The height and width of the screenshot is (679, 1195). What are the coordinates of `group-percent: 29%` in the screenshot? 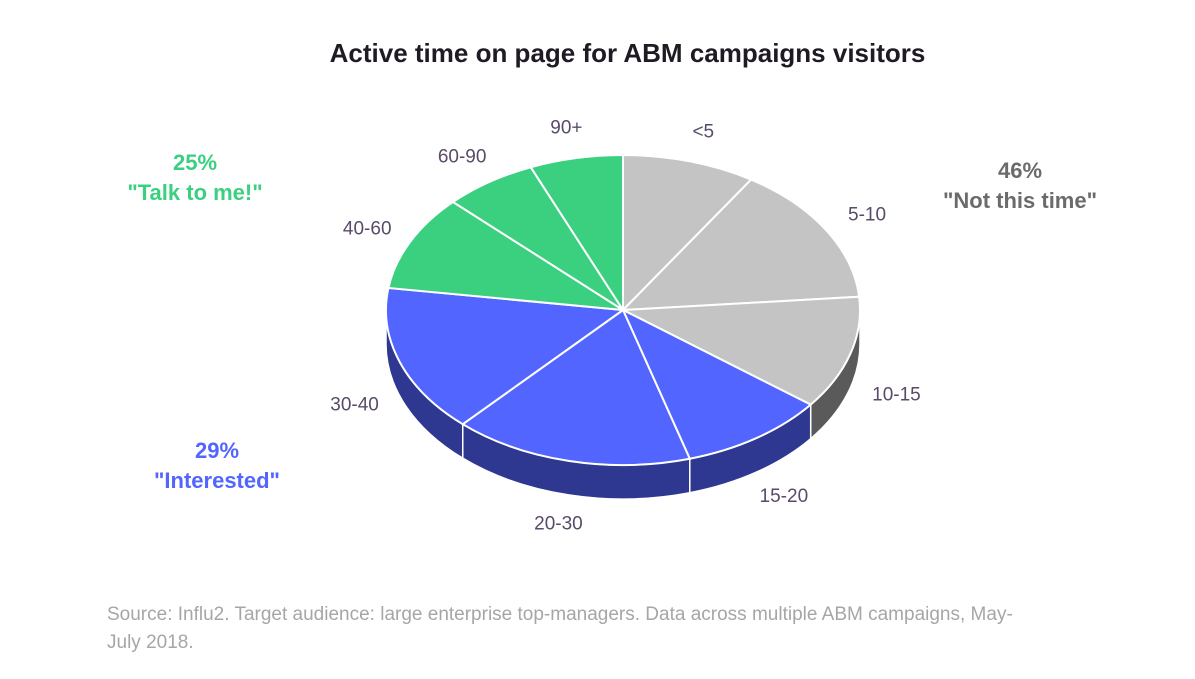 It's located at (217, 450).